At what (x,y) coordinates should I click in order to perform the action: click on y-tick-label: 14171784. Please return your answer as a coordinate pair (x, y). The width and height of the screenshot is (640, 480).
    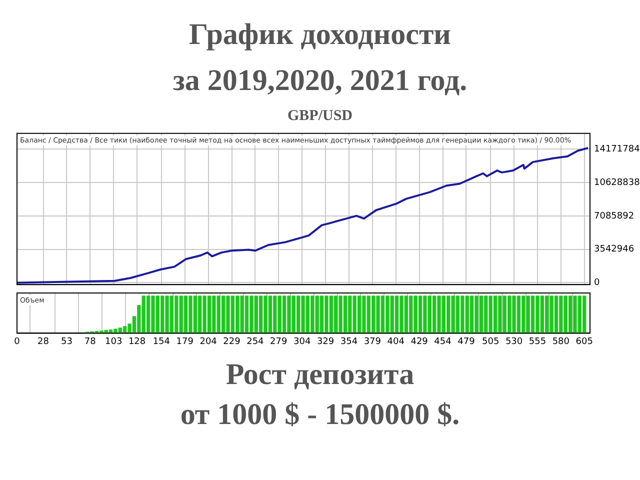
    Looking at the image, I should click on (617, 149).